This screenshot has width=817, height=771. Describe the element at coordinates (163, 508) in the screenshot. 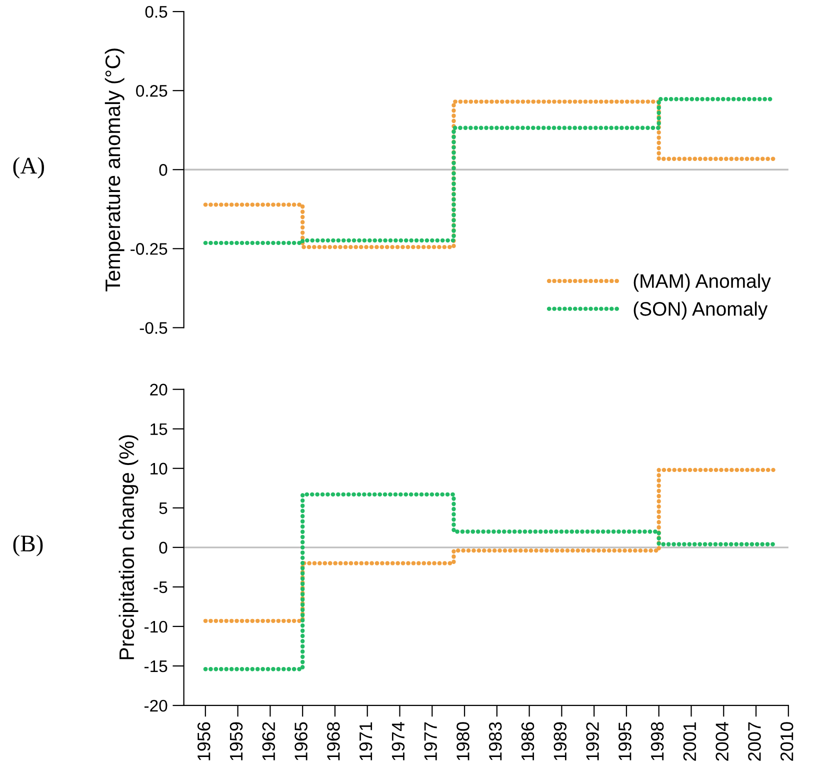

I see `y-tick-label: 5` at that location.